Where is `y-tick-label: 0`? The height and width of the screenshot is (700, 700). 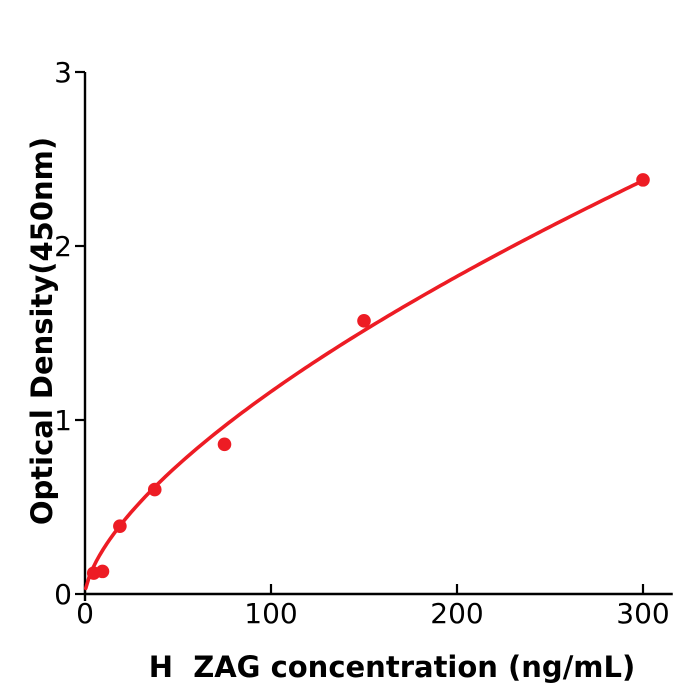
y-tick-label: 0 is located at coordinates (63, 594).